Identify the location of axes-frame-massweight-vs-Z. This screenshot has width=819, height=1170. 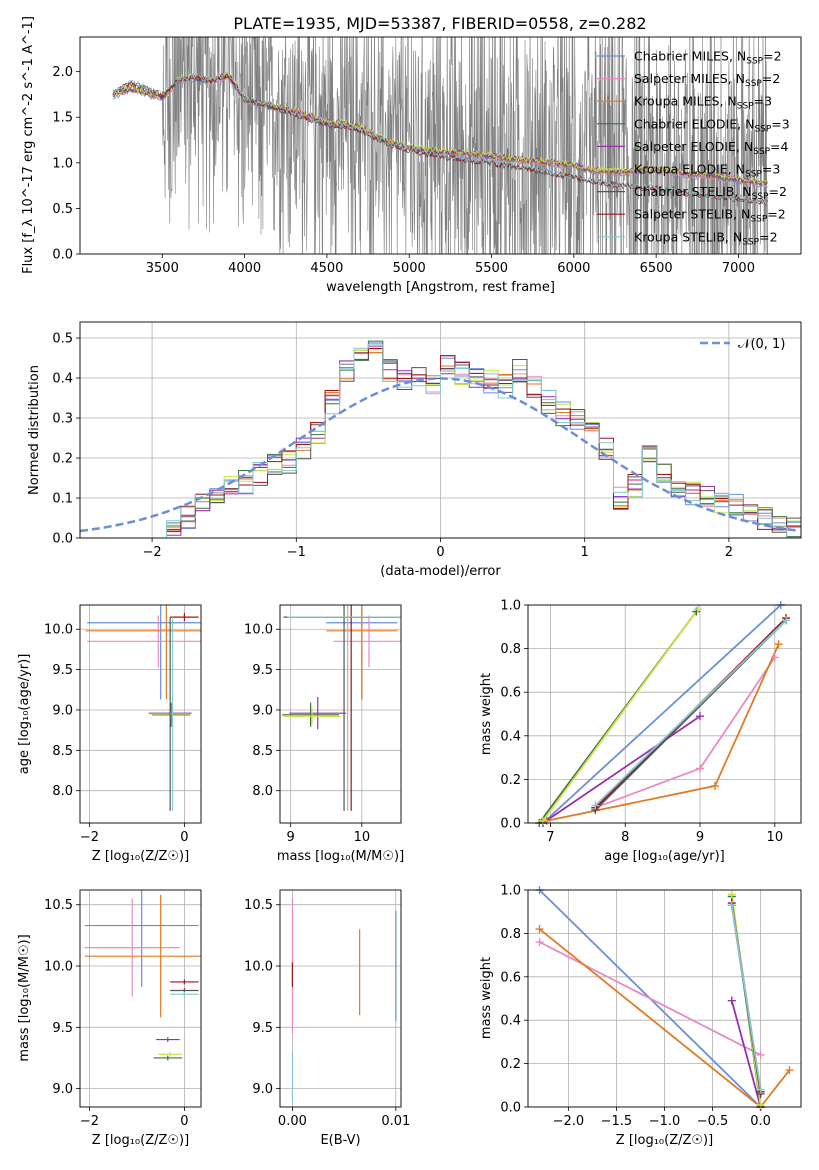
(664, 998).